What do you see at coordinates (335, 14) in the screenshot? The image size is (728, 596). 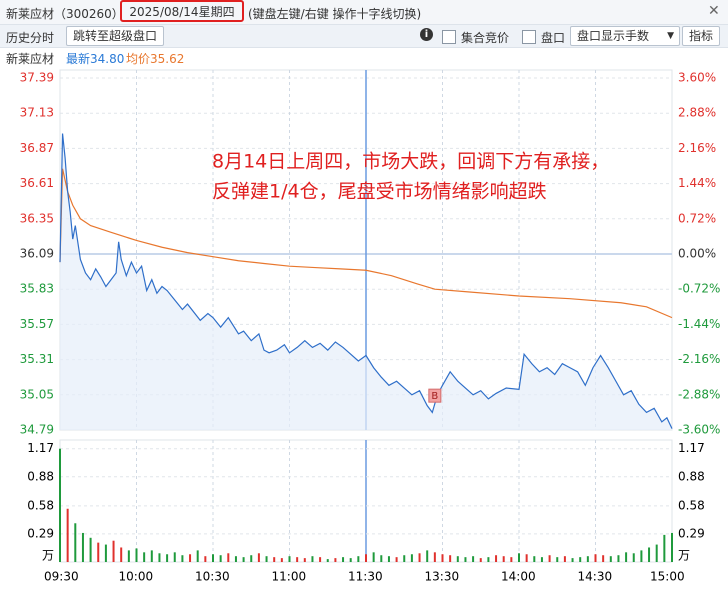 I see `hint: (键盘左键/右键 操作十字线切换)` at bounding box center [335, 14].